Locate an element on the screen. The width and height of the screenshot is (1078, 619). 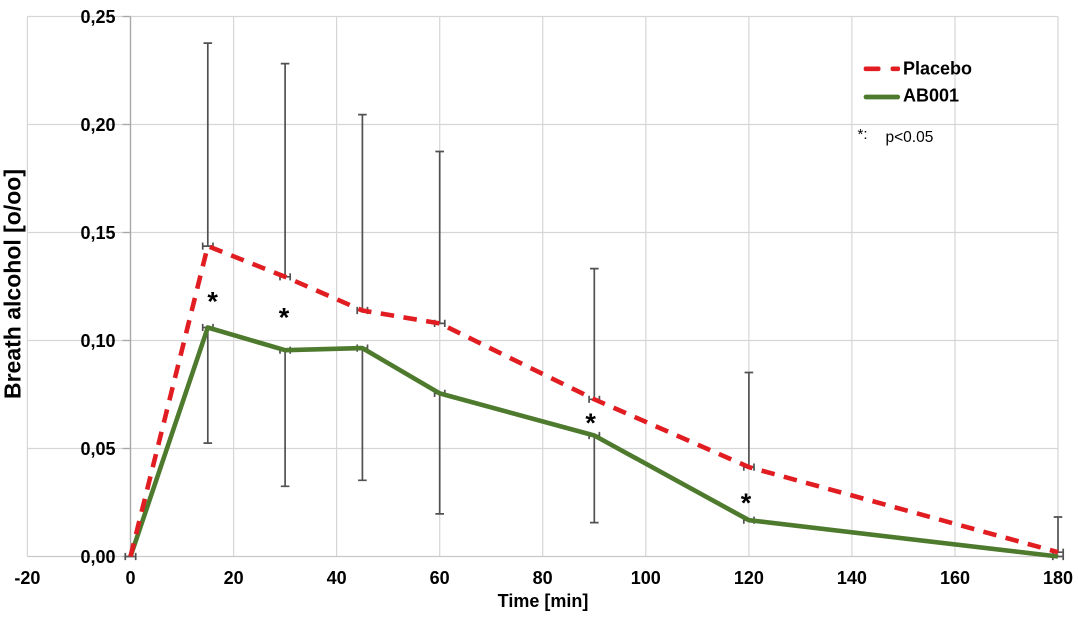
svg-text: 80 is located at coordinates (543, 578).